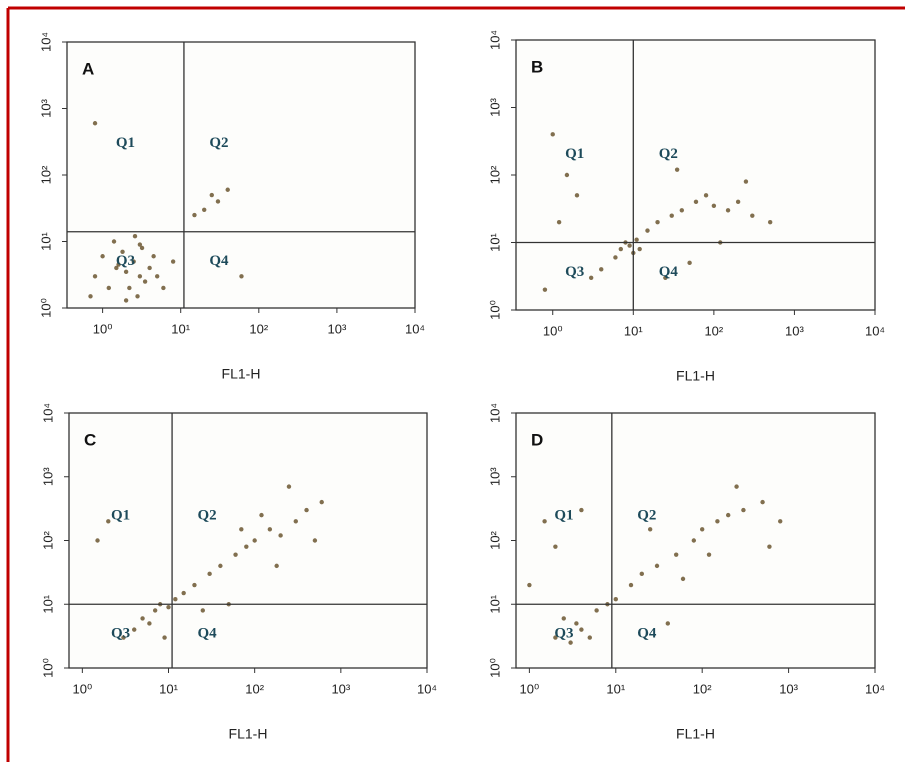 The width and height of the screenshot is (905, 767). Describe the element at coordinates (340, 688) in the screenshot. I see `x-tick-label: 10³` at that location.